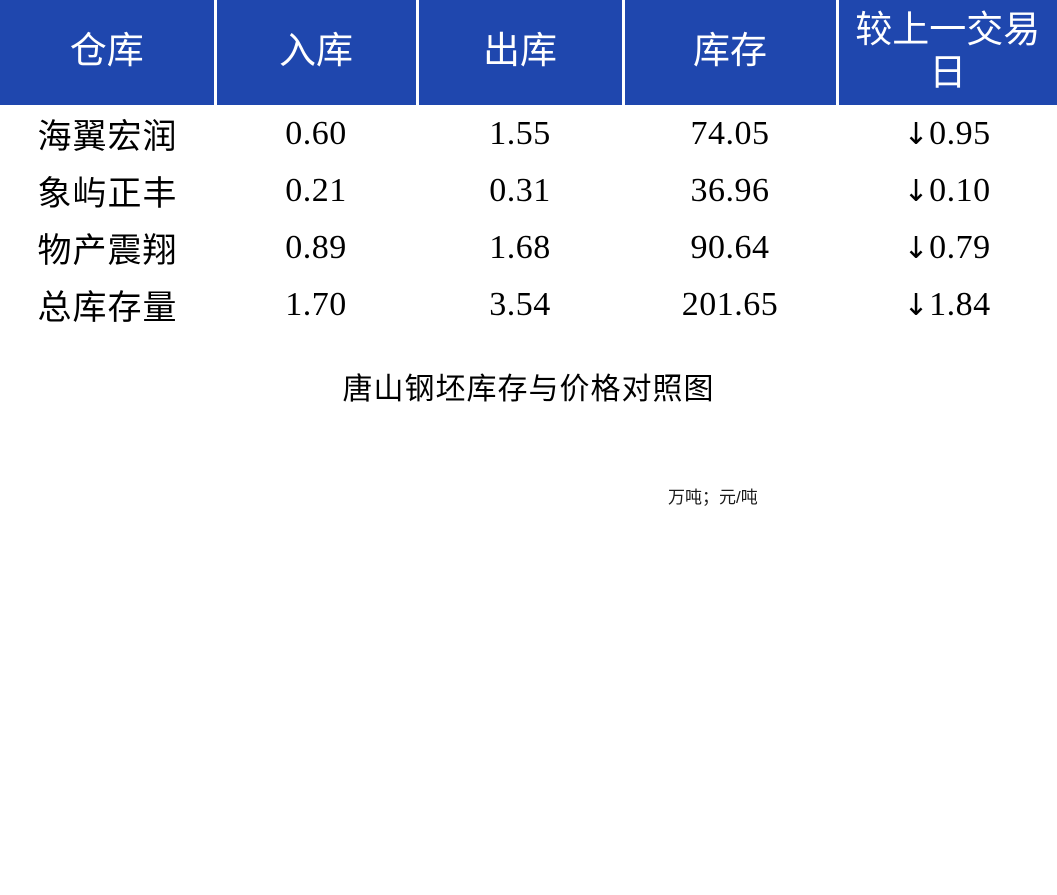  Describe the element at coordinates (731, 52) in the screenshot. I see `column-header-stock: 库存` at that location.